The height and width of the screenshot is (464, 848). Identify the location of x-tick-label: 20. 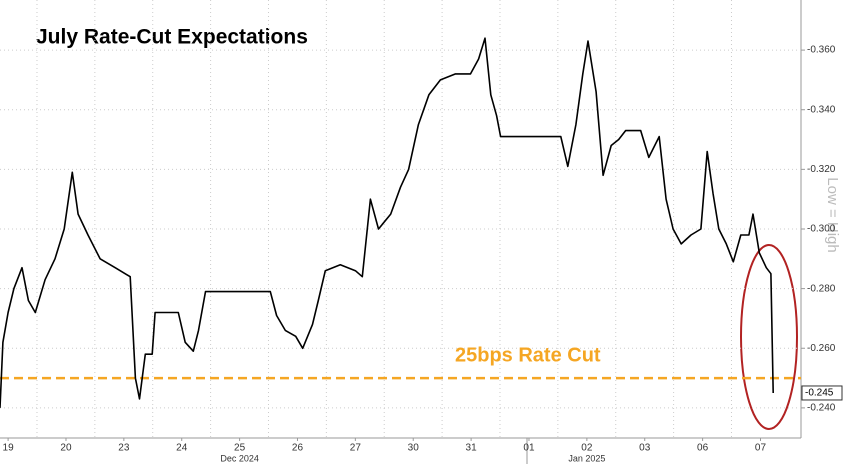
(66, 448).